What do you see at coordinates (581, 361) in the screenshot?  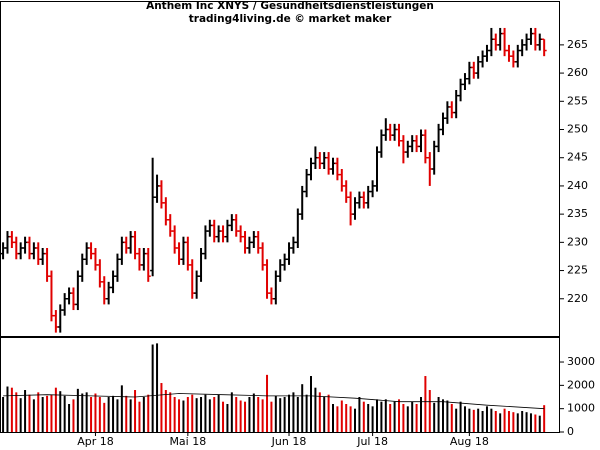 I see `y2-tick-label: 3000` at bounding box center [581, 361].